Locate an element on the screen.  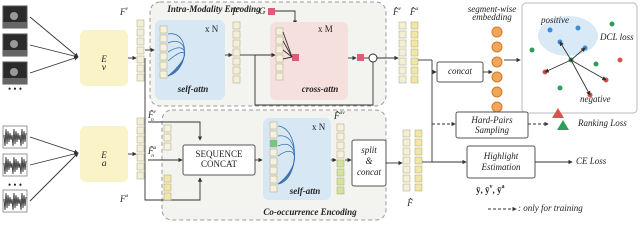
ellipsis: • • • is located at coordinates (15, 89).